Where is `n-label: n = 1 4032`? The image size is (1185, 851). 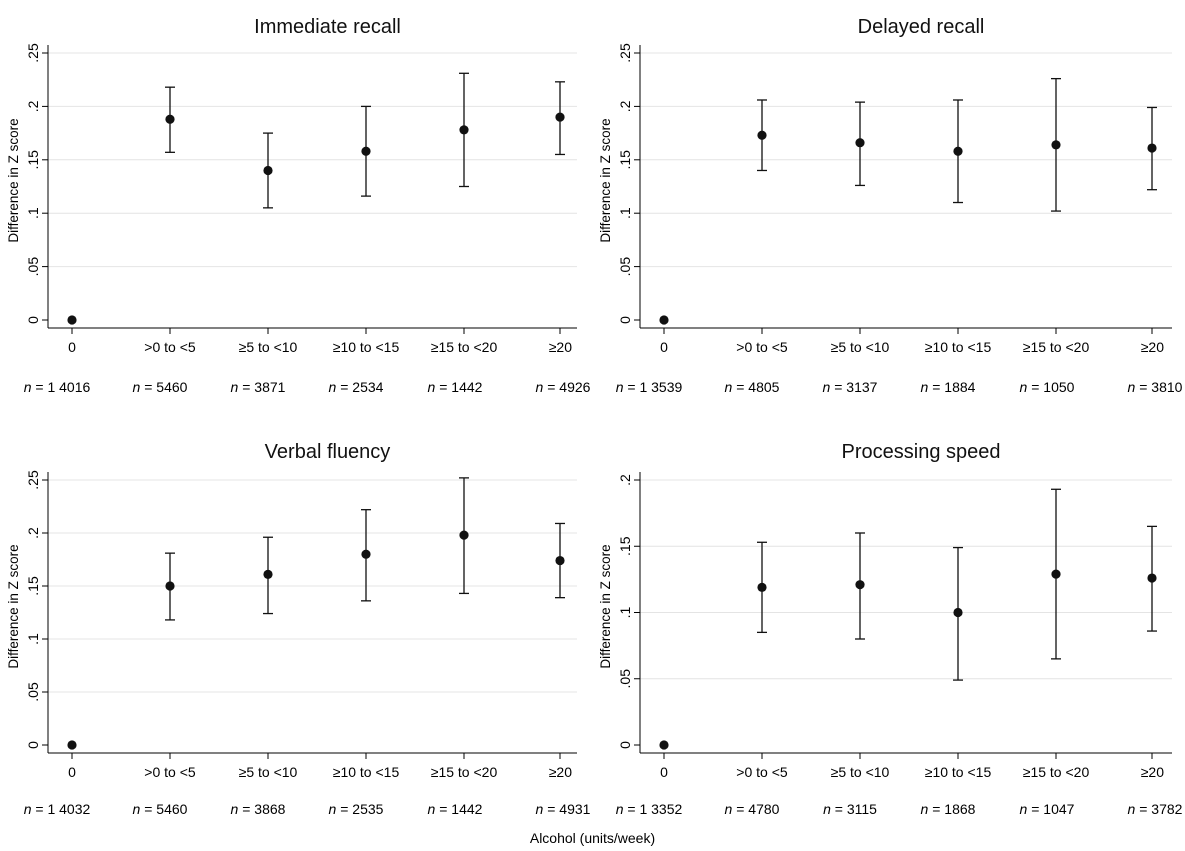
n-label: n = 1 4032 is located at coordinates (57, 809).